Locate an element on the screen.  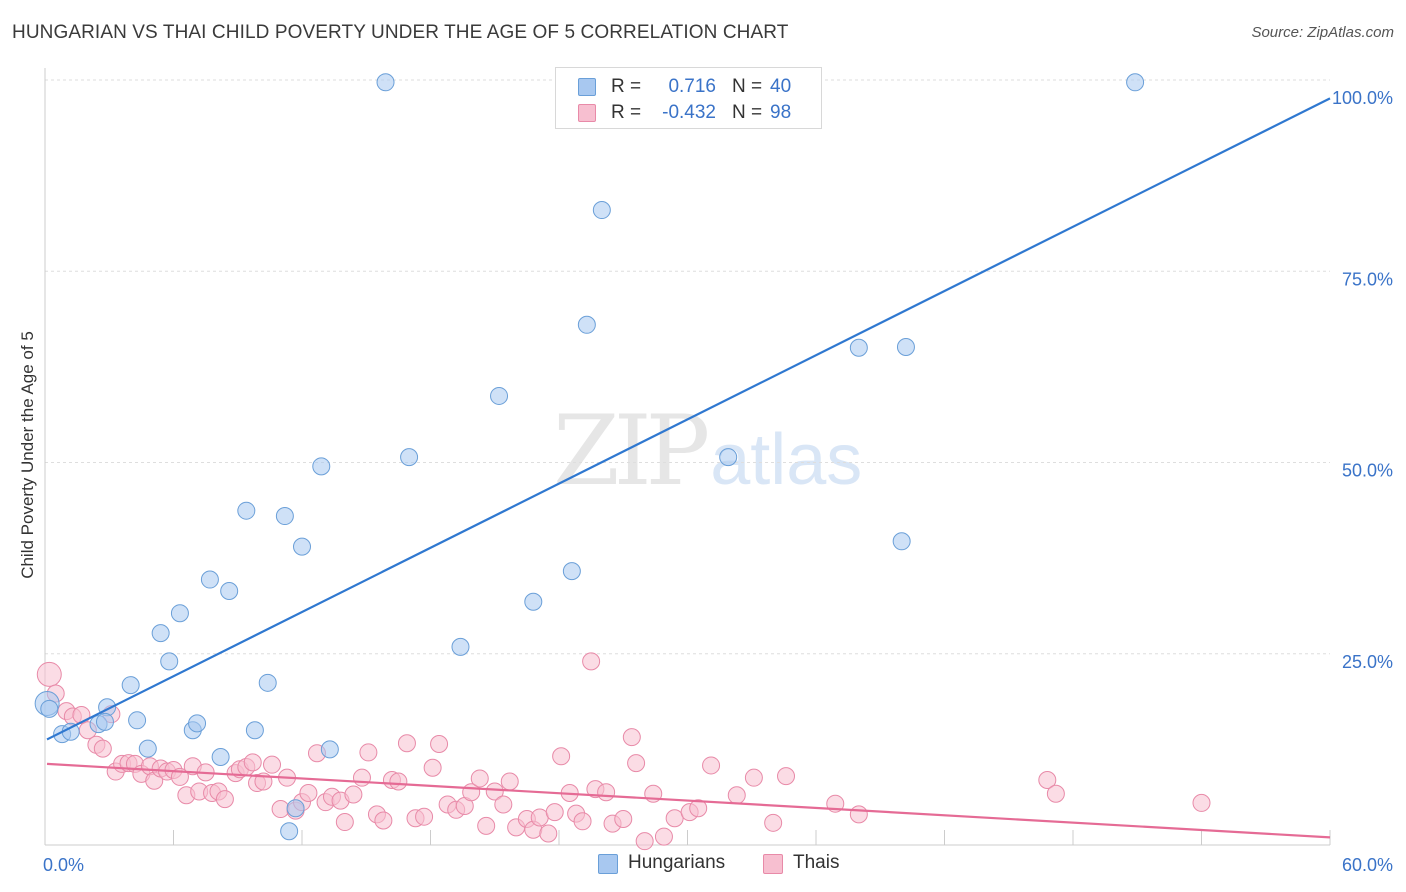
legend-n-label: N = is located at coordinates (747, 112).